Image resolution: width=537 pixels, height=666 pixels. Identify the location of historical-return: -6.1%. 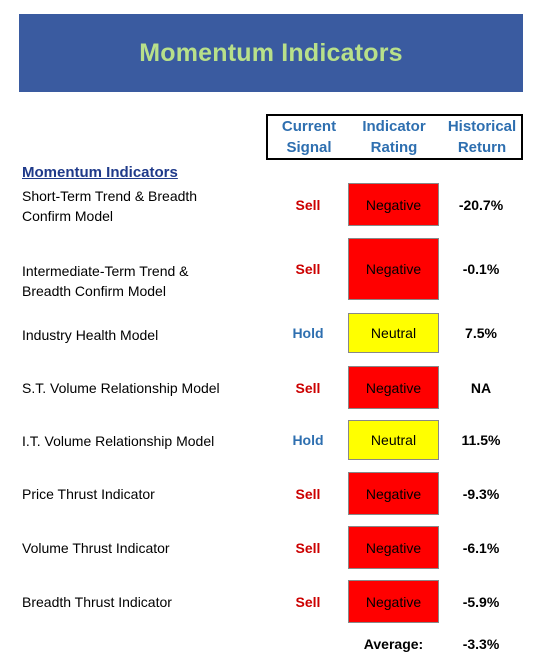
(481, 547).